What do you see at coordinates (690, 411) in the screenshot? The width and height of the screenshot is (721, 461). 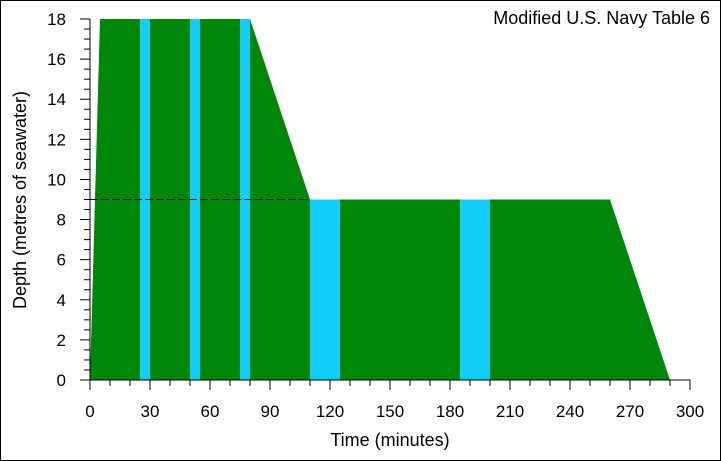 I see `x-tick-label: 300` at bounding box center [690, 411].